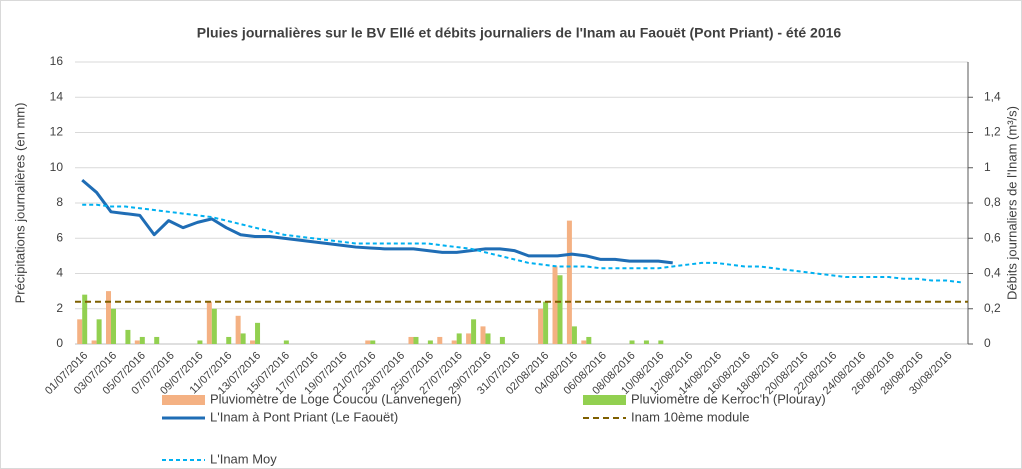  Describe the element at coordinates (992, 237) in the screenshot. I see `y2-tick-label: 0,6` at that location.